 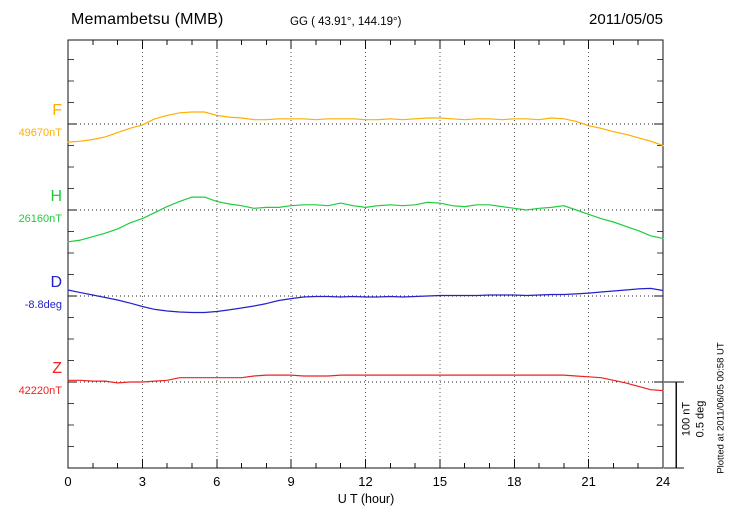 I want to click on channel-letter-D: D, so click(x=56, y=282).